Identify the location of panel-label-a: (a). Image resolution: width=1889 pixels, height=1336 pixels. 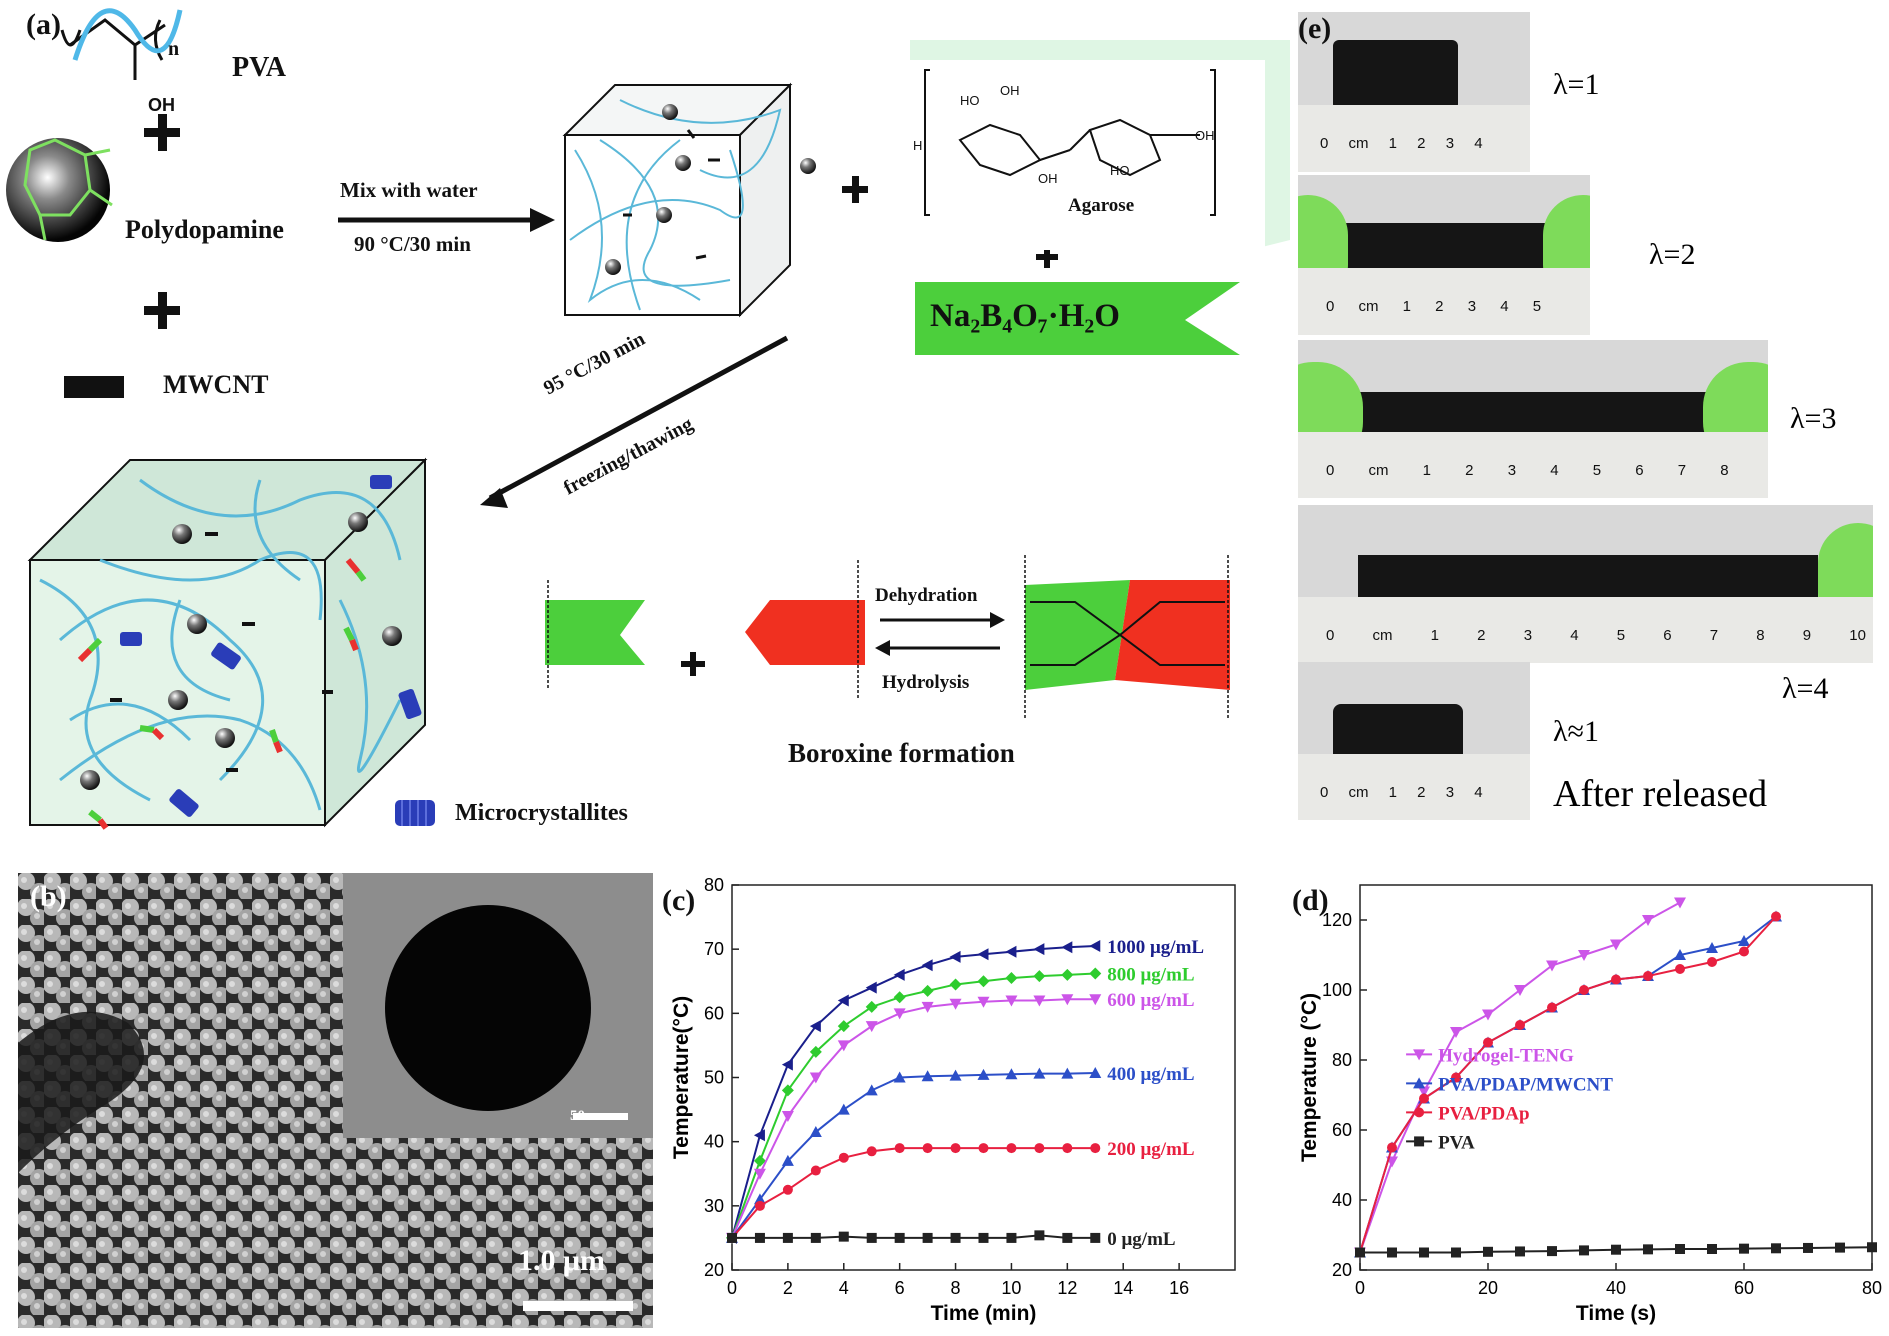
(43, 24).